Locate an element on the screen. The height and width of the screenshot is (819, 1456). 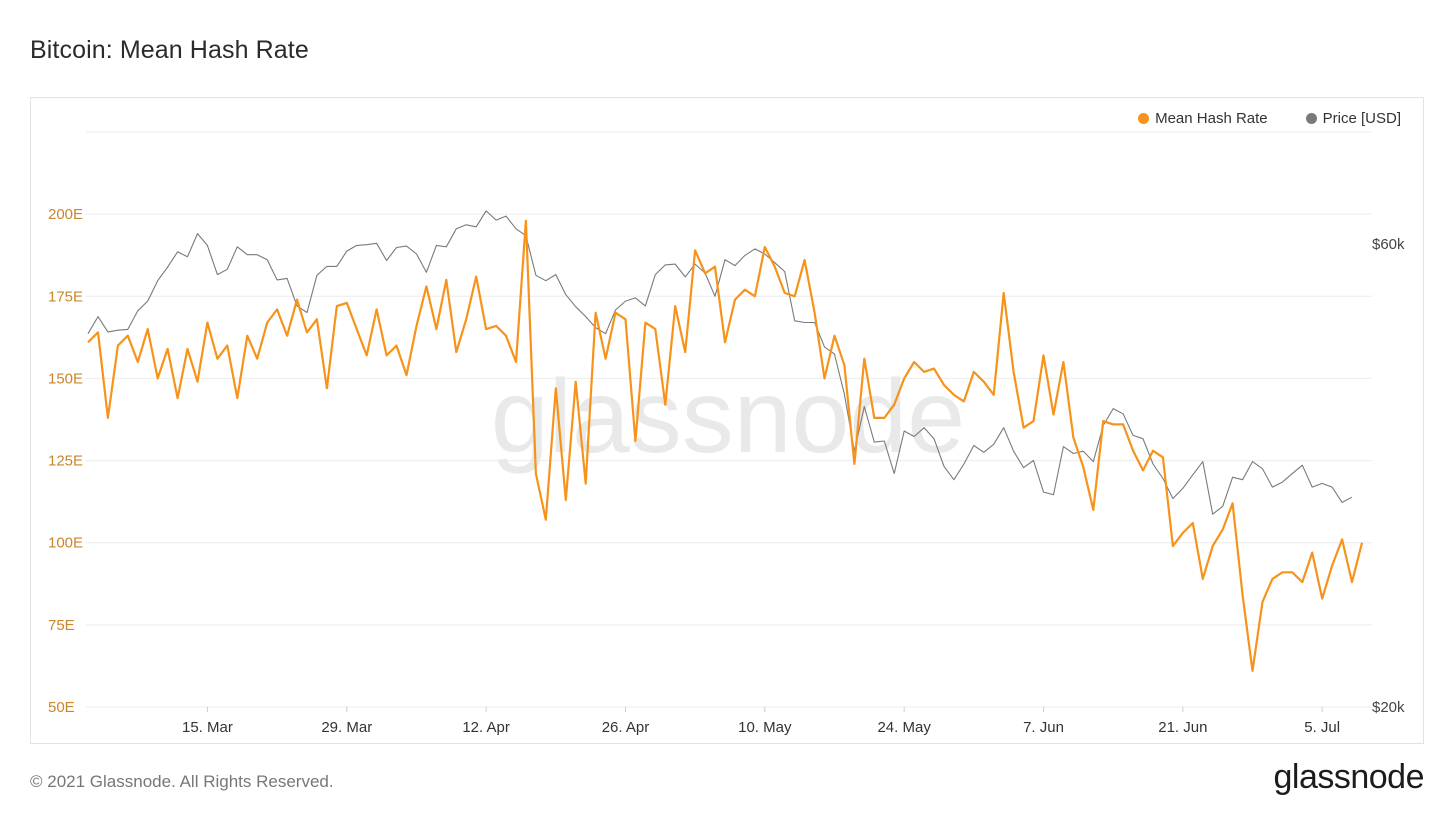
left-tick-label: 150E is located at coordinates (65, 378).